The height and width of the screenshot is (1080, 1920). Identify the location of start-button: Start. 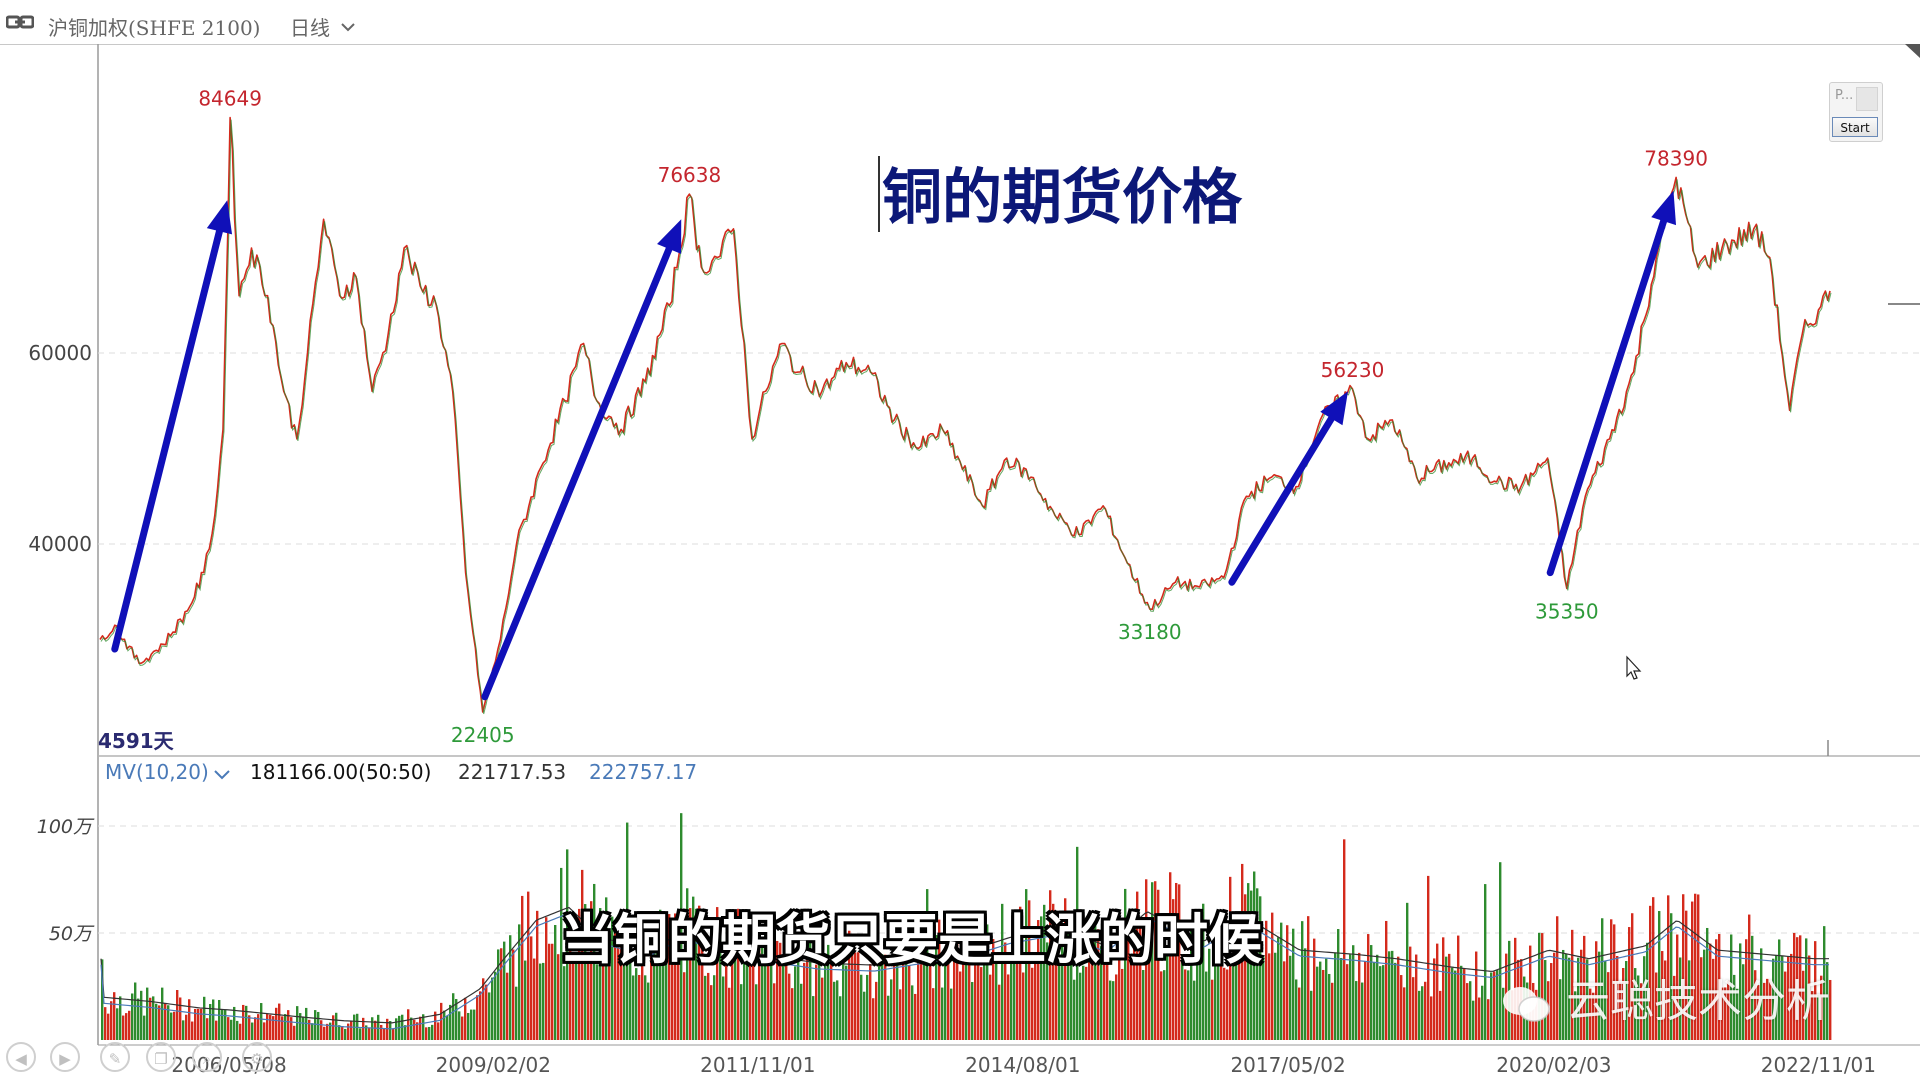
(1855, 127).